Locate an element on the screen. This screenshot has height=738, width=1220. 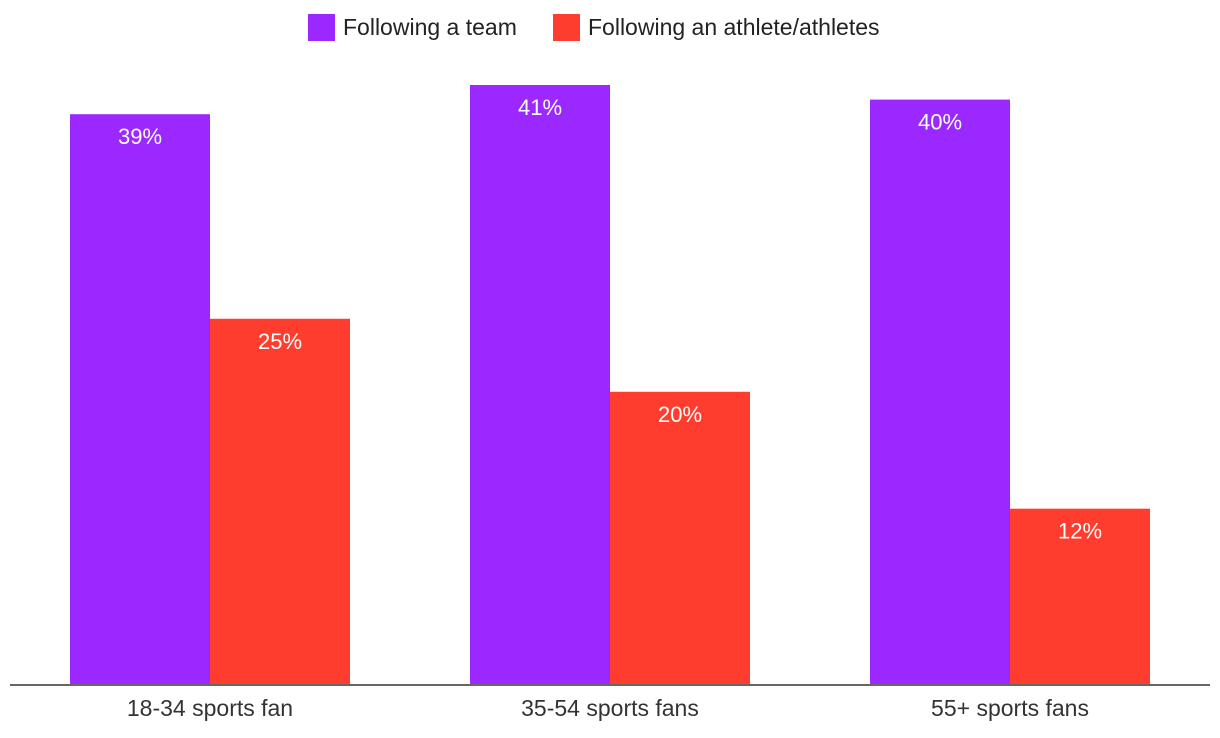
value-label: 41% is located at coordinates (540, 107).